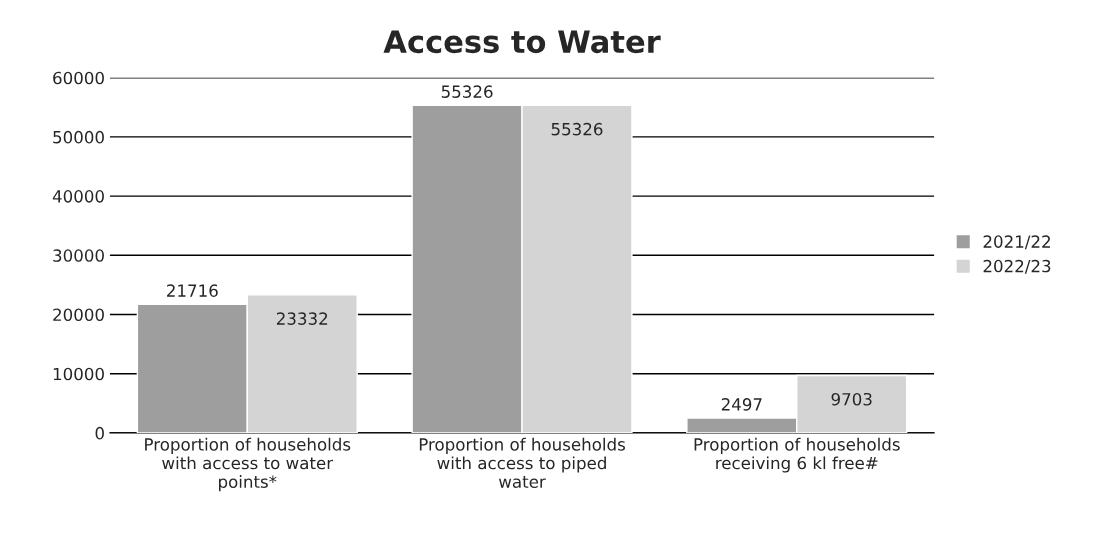  What do you see at coordinates (797, 455) in the screenshot?
I see `x-tick-label: Proportion of households receiving 6 kl free#` at bounding box center [797, 455].